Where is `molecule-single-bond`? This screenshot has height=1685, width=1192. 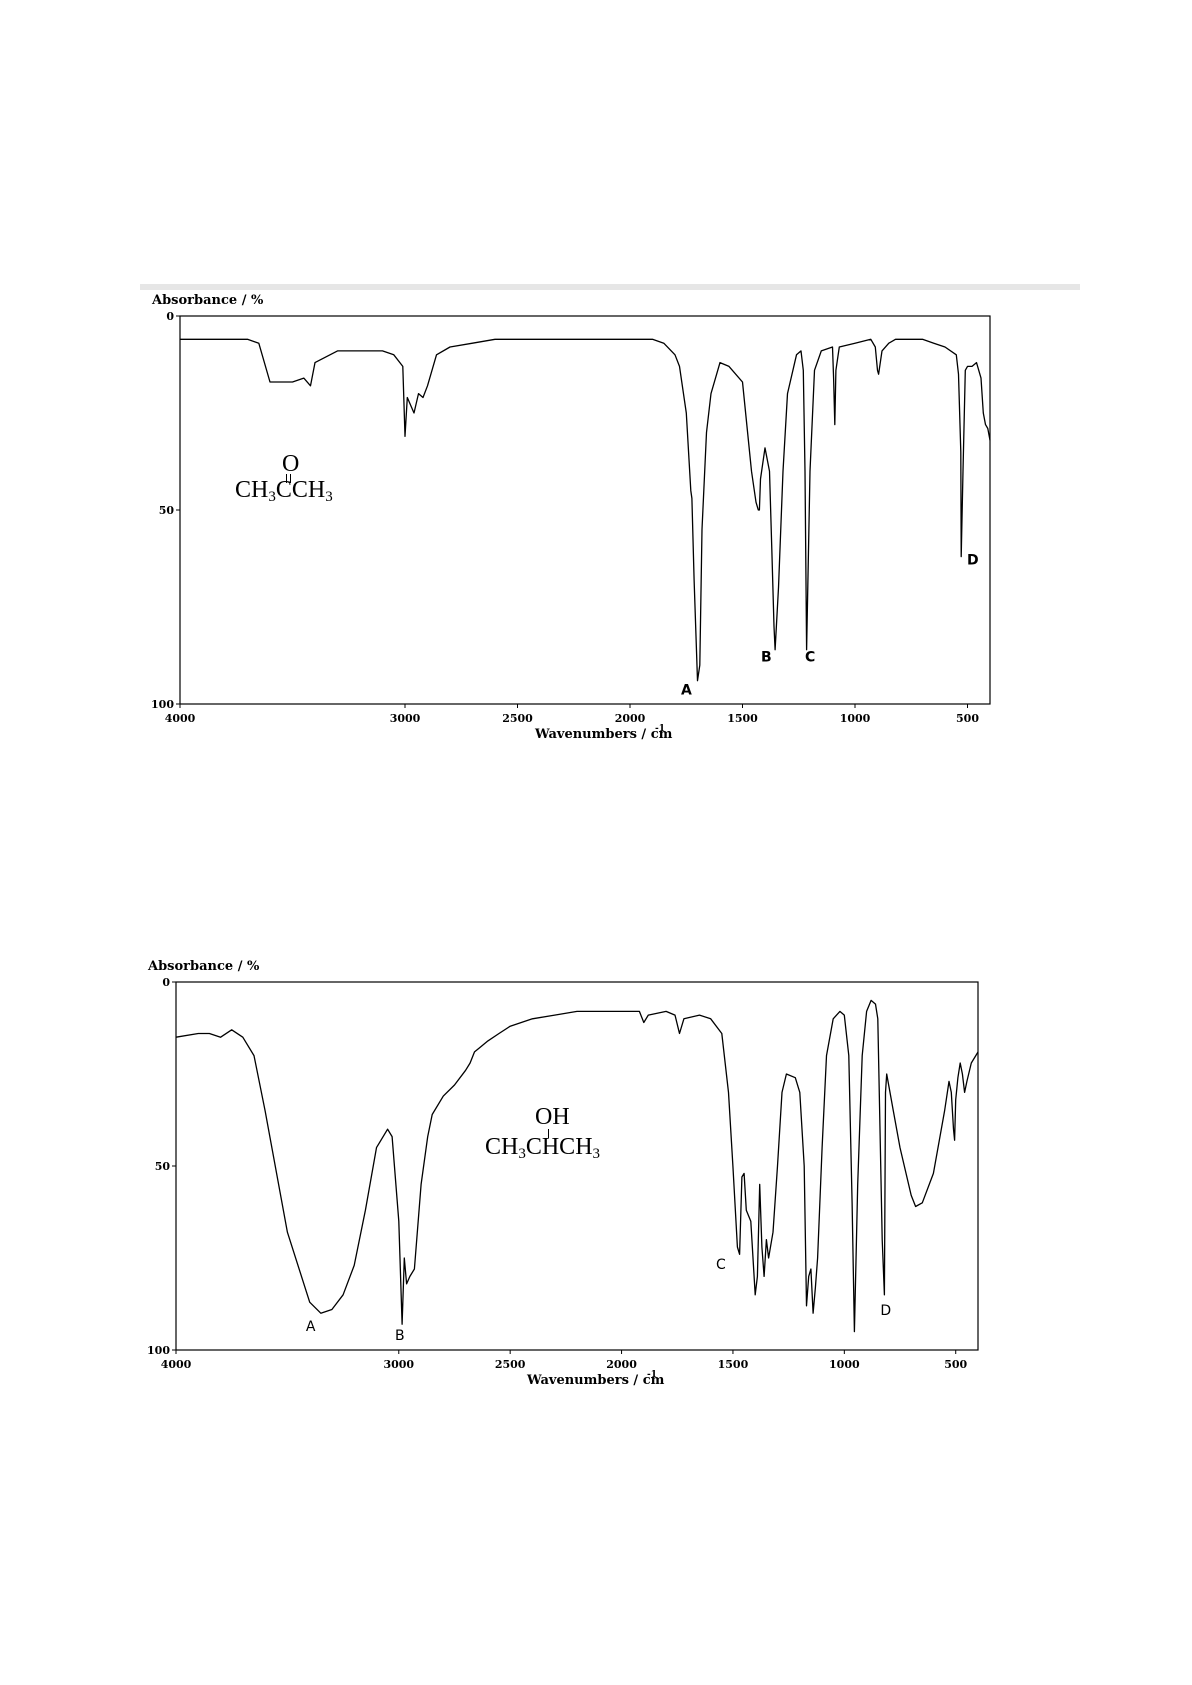
molecule-single-bond is located at coordinates (548, 1133).